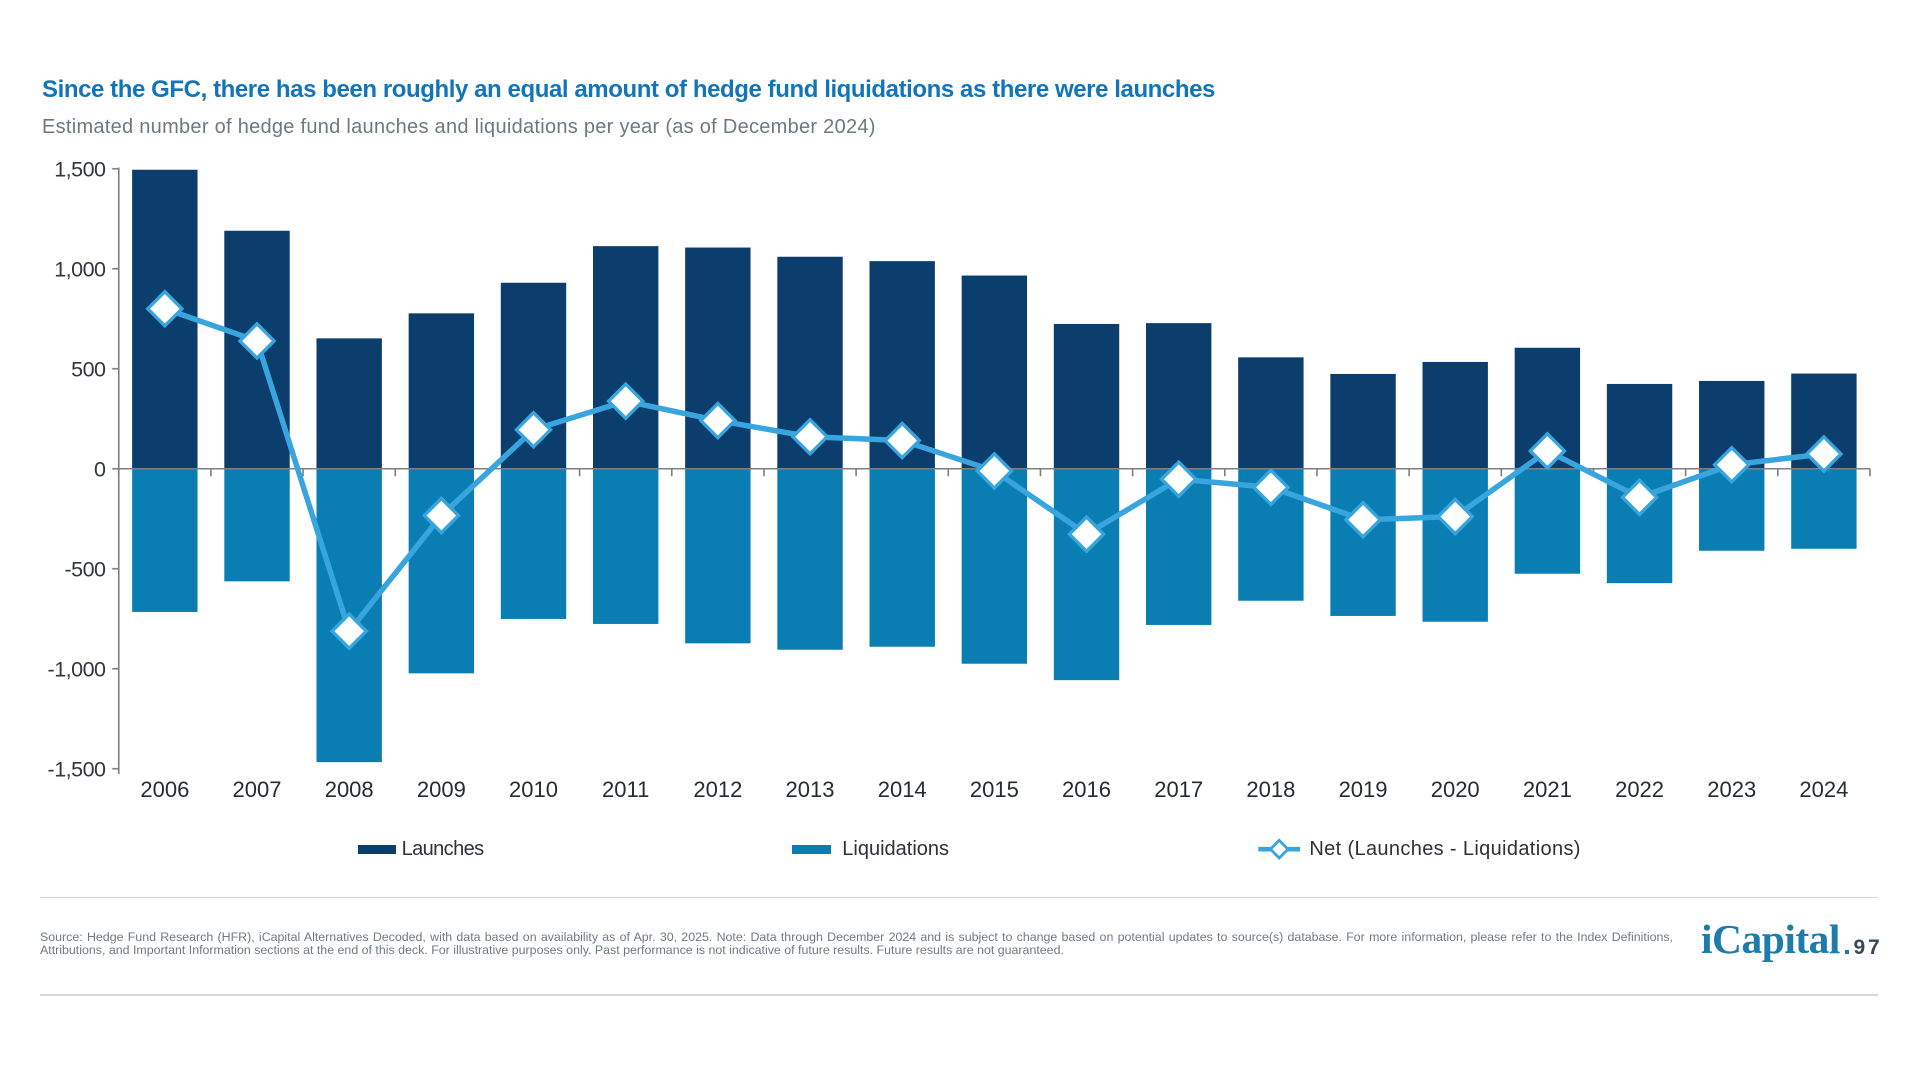  I want to click on svg-text: 2019, so click(1363, 789).